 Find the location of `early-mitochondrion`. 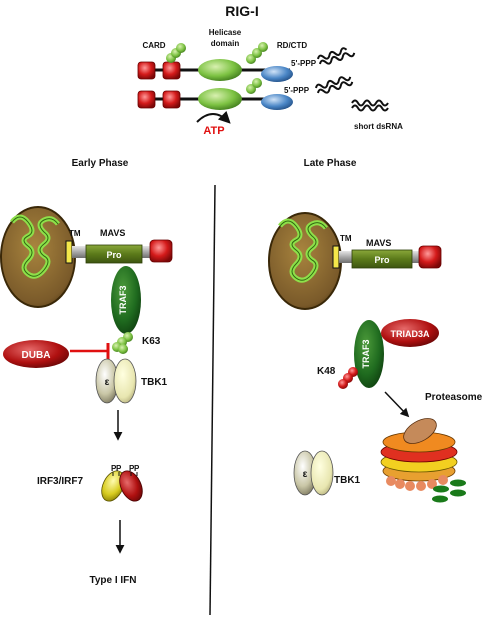

early-mitochondrion is located at coordinates (38, 257).